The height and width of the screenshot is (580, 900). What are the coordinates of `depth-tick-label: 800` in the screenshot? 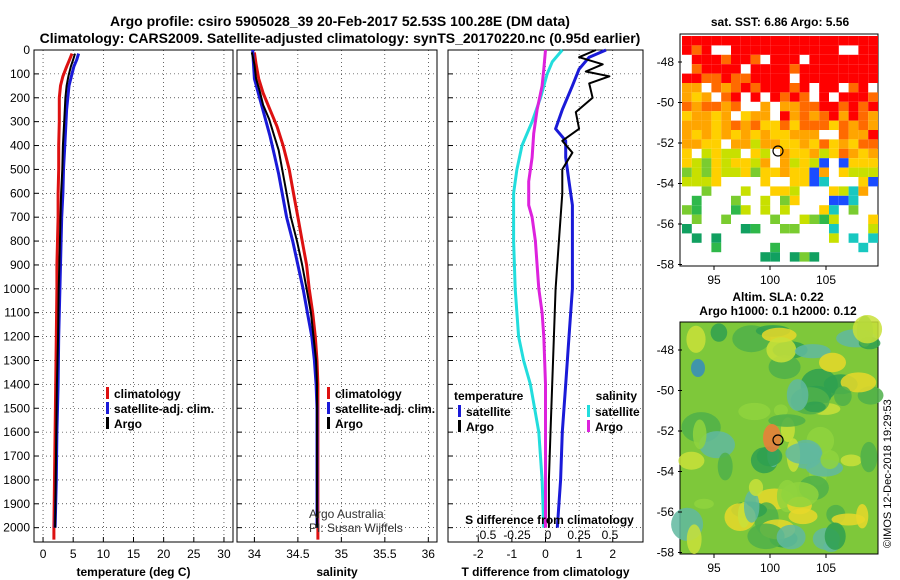 It's located at (20, 241).